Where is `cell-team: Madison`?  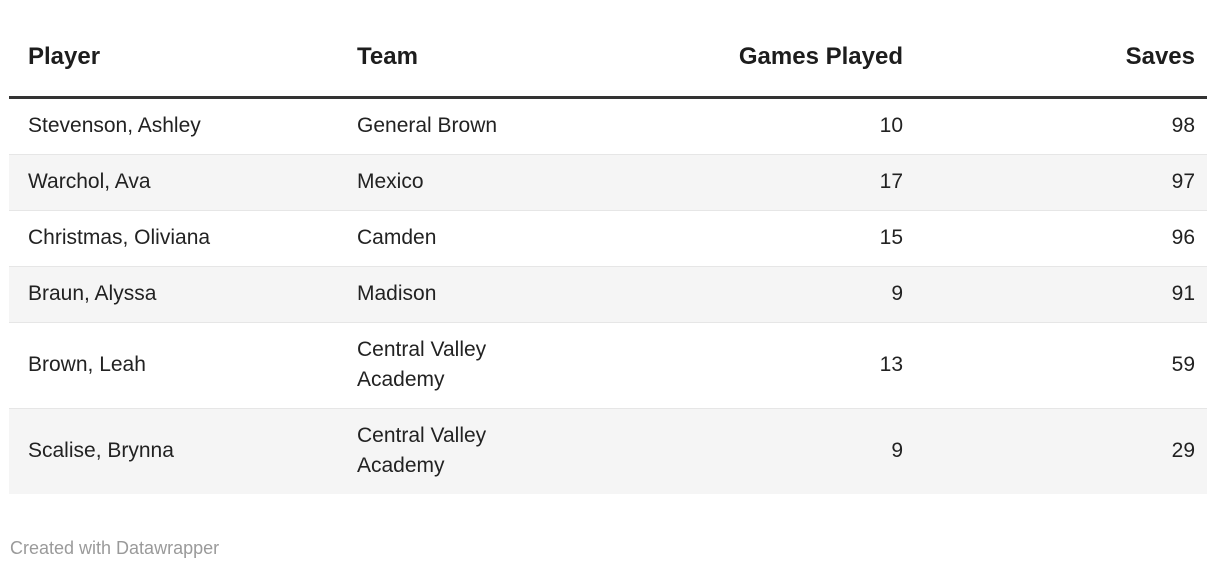 cell-team: Madison is located at coordinates (397, 293).